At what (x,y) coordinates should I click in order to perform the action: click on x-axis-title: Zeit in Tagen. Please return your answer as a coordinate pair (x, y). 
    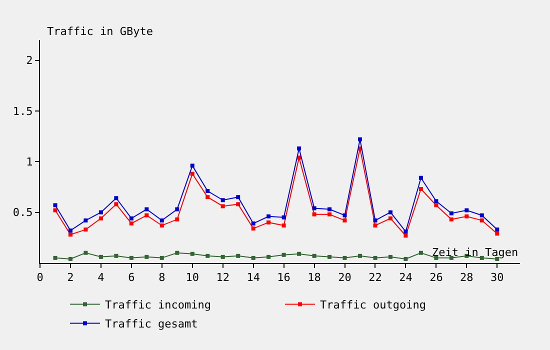
    Looking at the image, I should click on (475, 252).